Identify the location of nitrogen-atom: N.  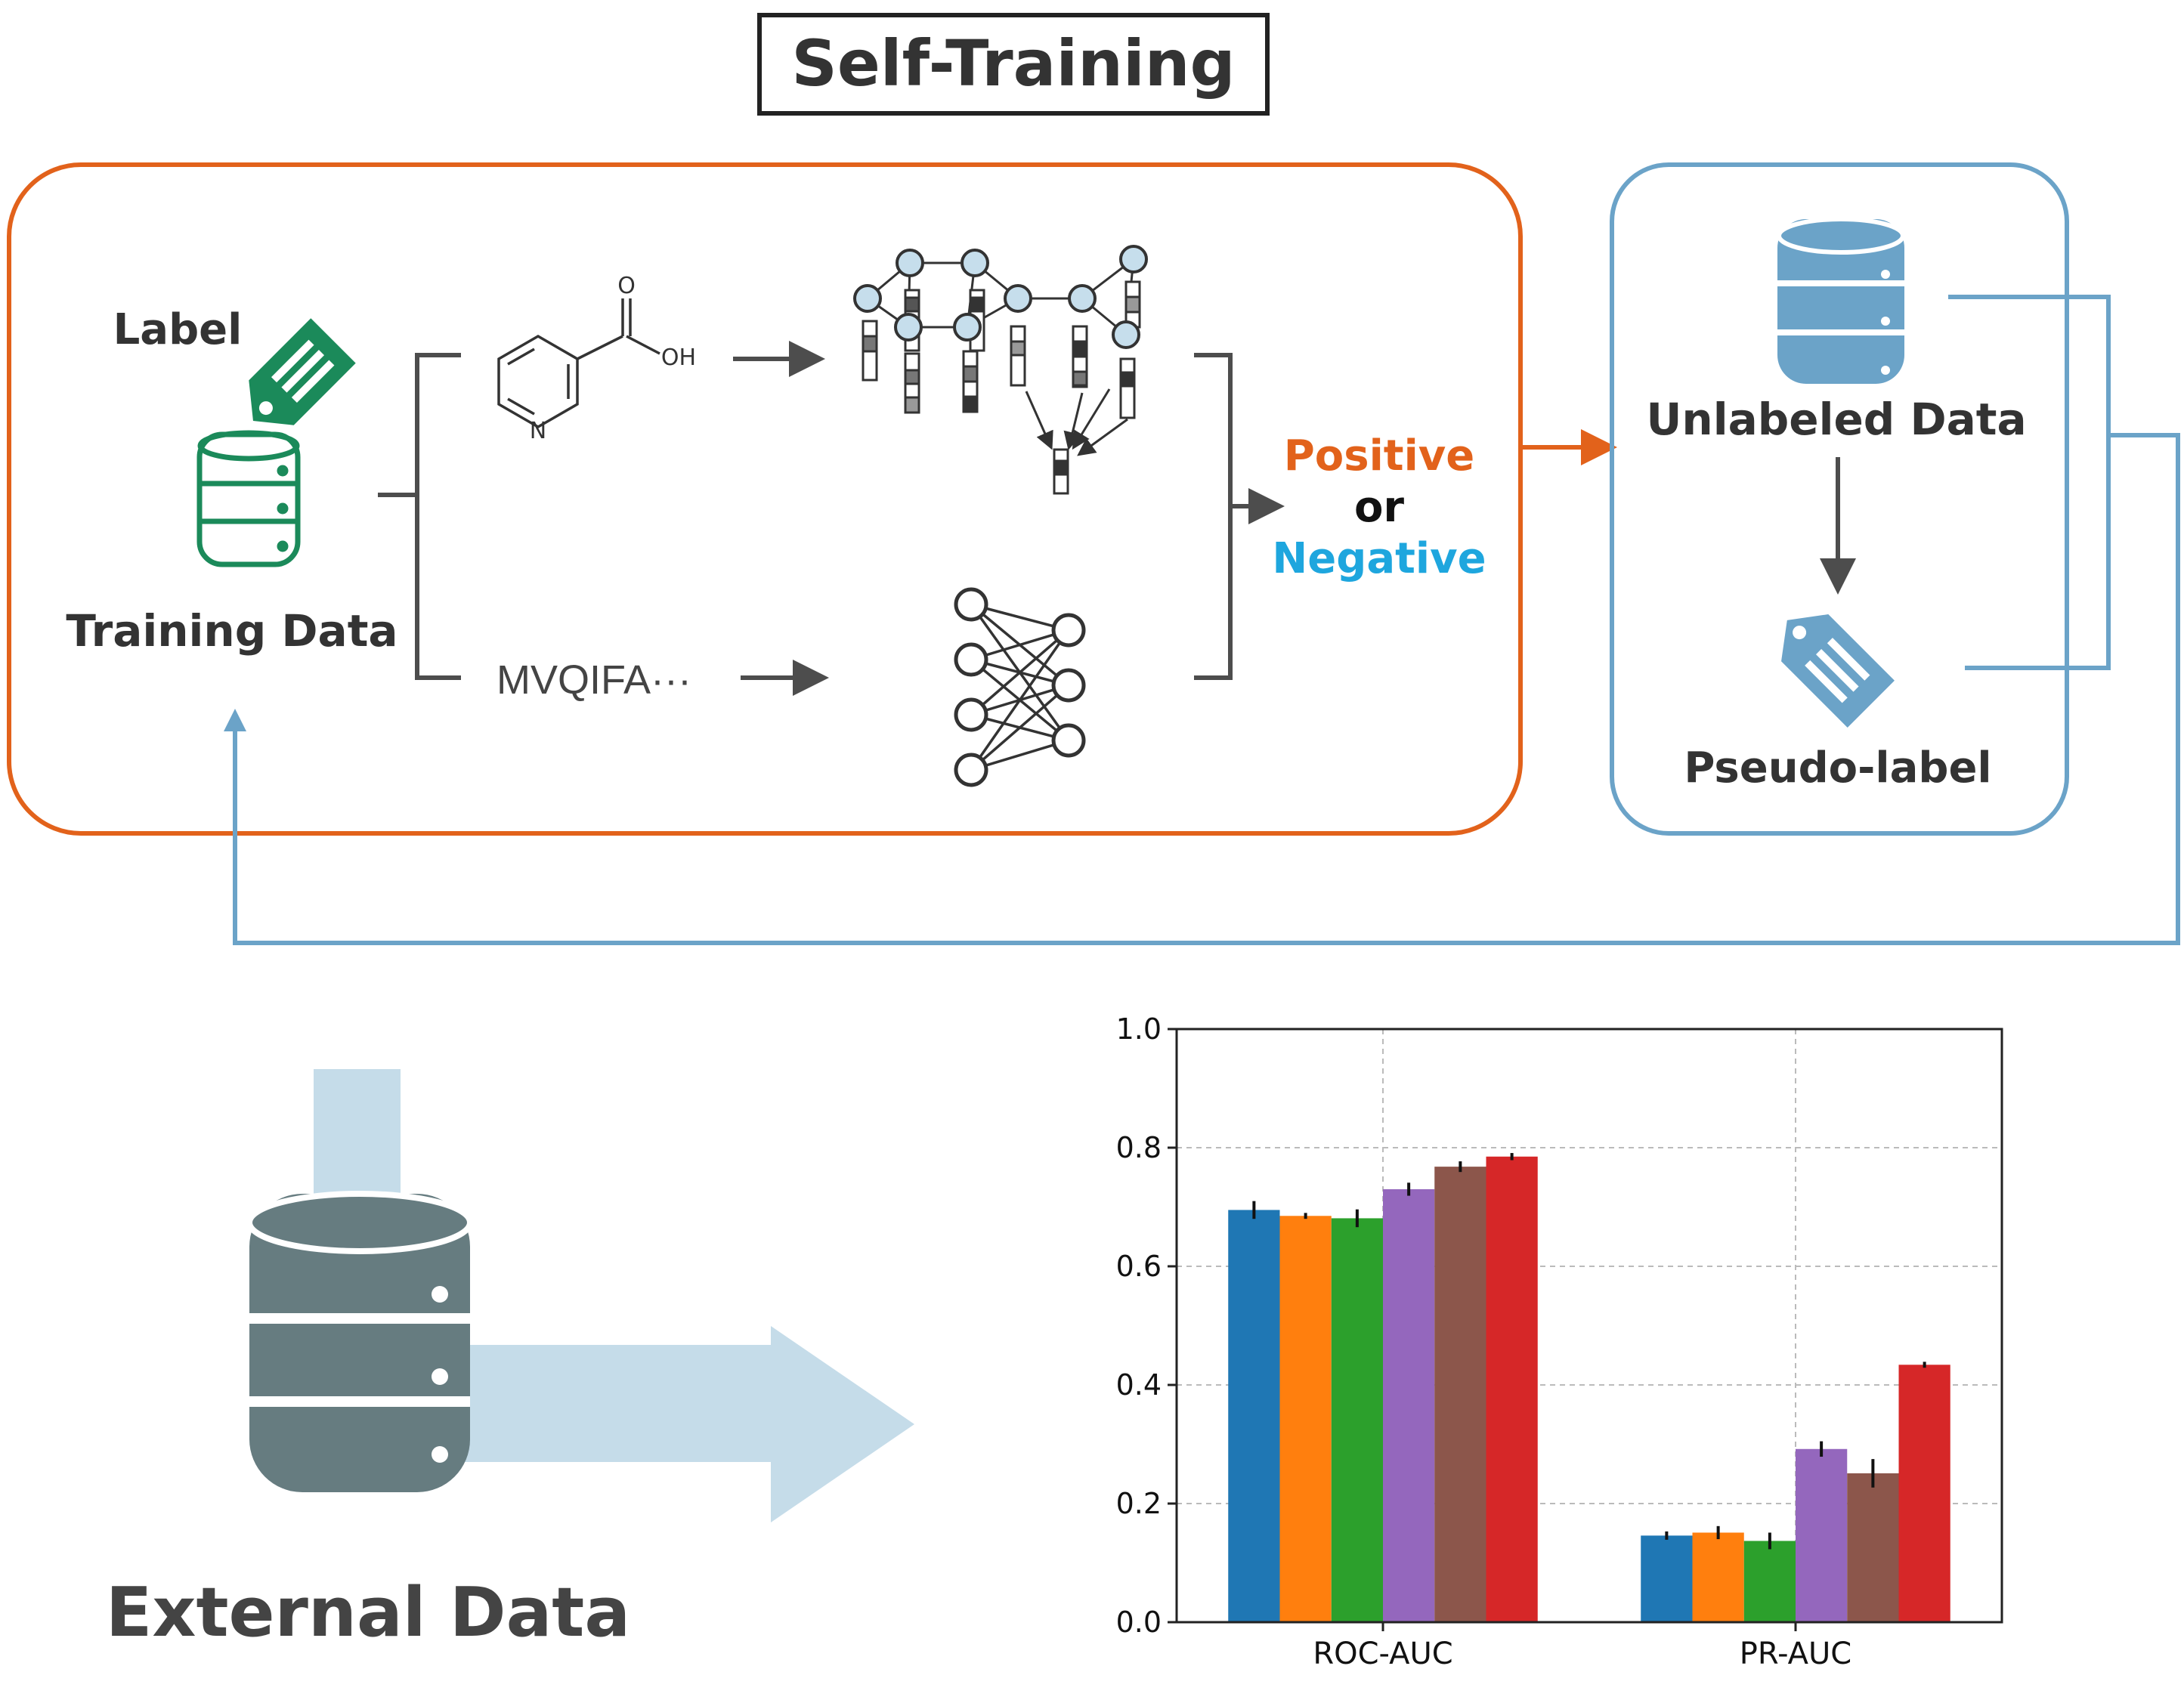
(538, 431).